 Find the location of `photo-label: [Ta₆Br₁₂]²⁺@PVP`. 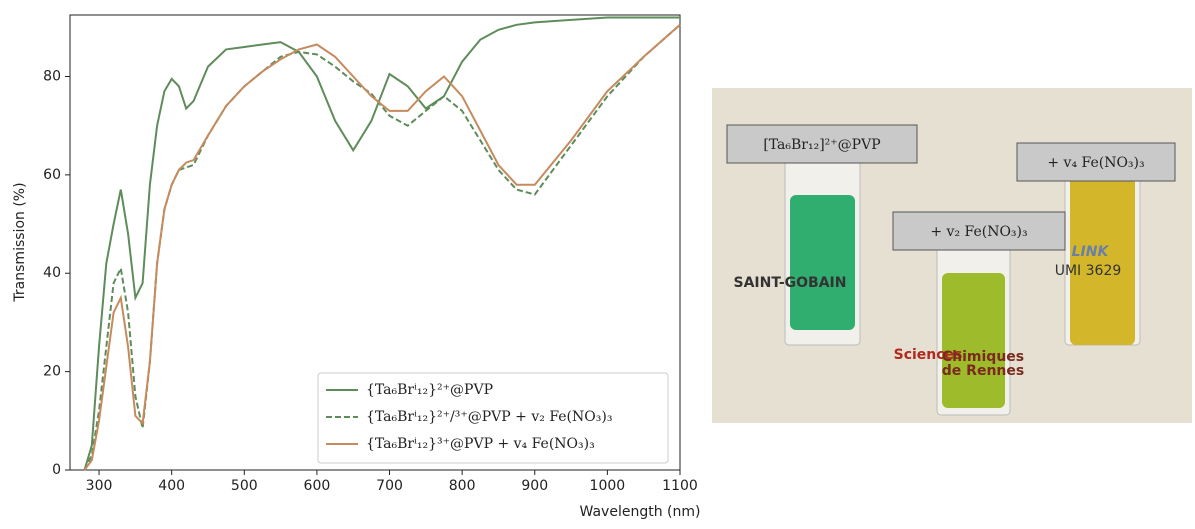

photo-label: [Ta₆Br₁₂]²⁺@PVP is located at coordinates (821, 145).